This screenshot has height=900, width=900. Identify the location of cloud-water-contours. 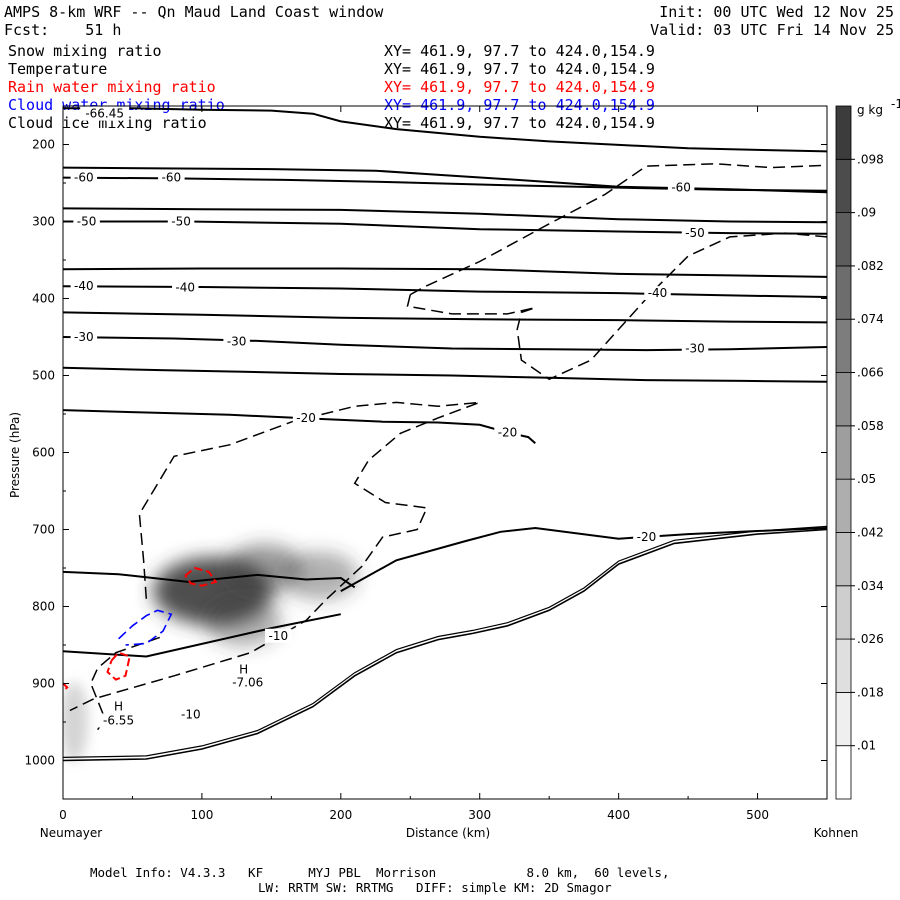
(145, 627).